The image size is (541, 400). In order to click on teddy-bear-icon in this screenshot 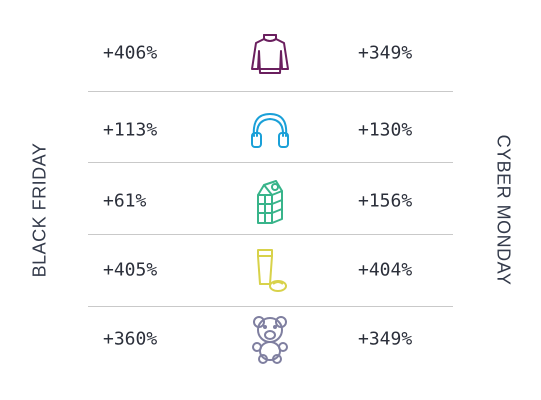, I will do `click(270, 339)`.